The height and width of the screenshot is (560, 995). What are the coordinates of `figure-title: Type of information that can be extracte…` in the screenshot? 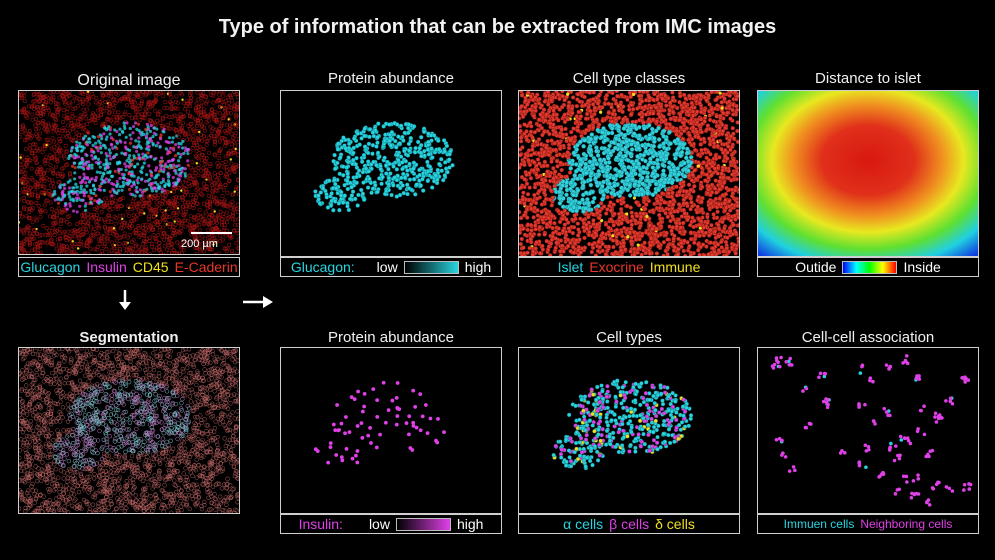 It's located at (497, 27).